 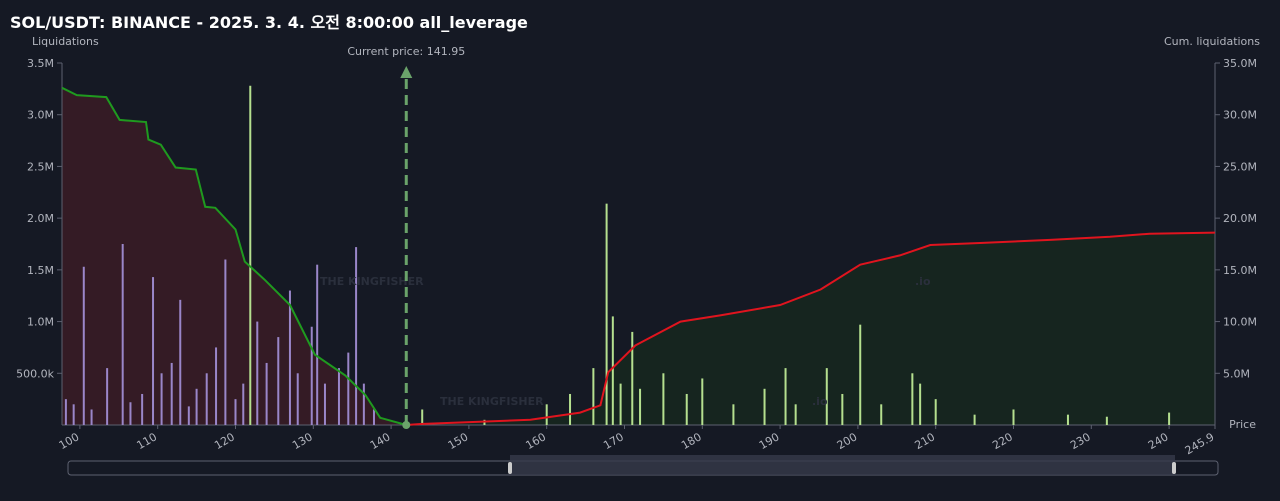 I want to click on y-tick-label: 1.5M, so click(x=40, y=270).